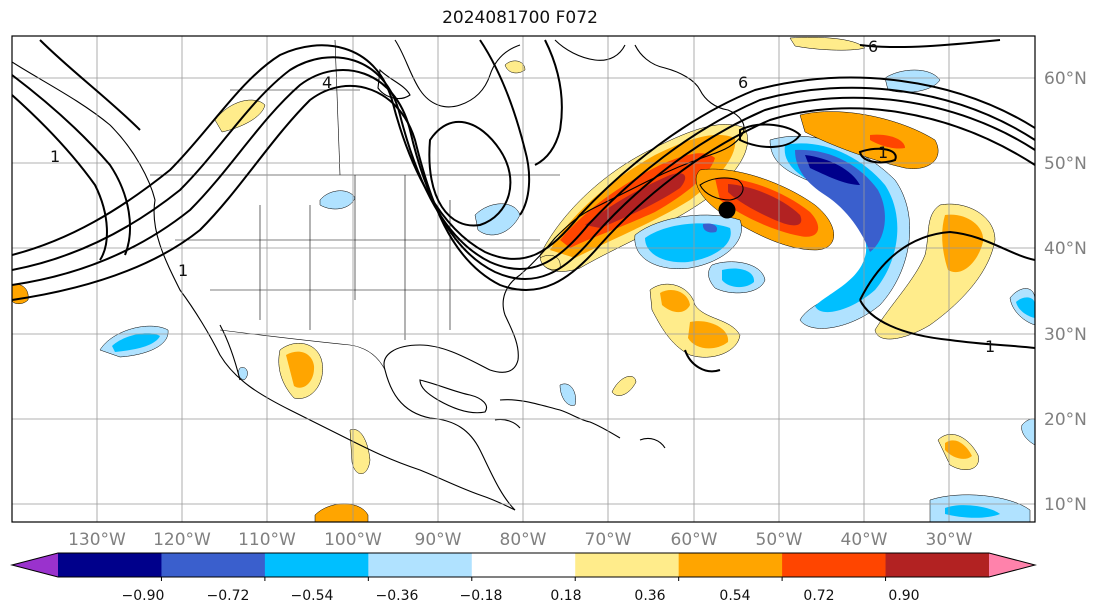 This screenshot has height=615, width=1105. I want to click on latitude-labels: 60°N 50°N 40°N 30°N 20°N 10°N, so click(1065, 292).